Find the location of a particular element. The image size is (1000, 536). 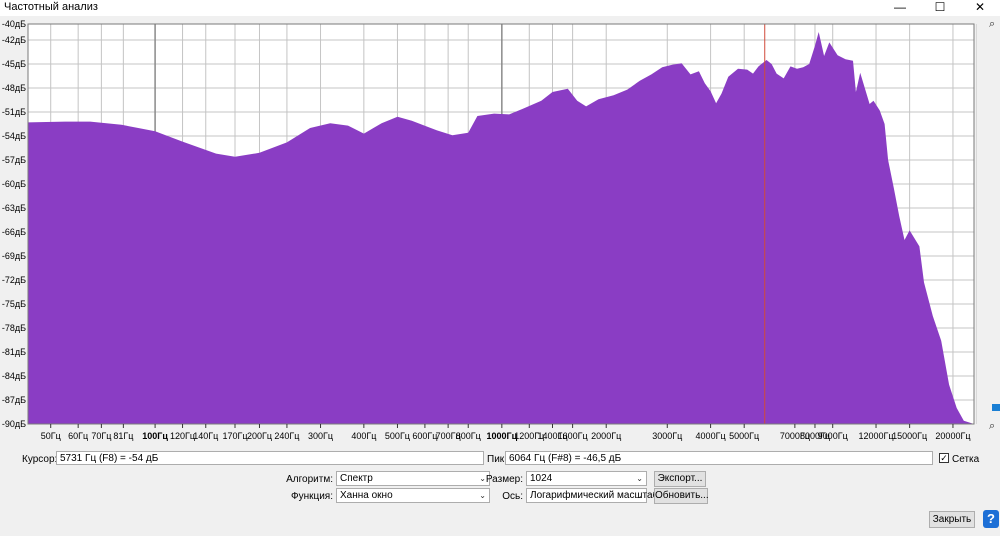

x-tick-label: 4000Гц is located at coordinates (711, 436).